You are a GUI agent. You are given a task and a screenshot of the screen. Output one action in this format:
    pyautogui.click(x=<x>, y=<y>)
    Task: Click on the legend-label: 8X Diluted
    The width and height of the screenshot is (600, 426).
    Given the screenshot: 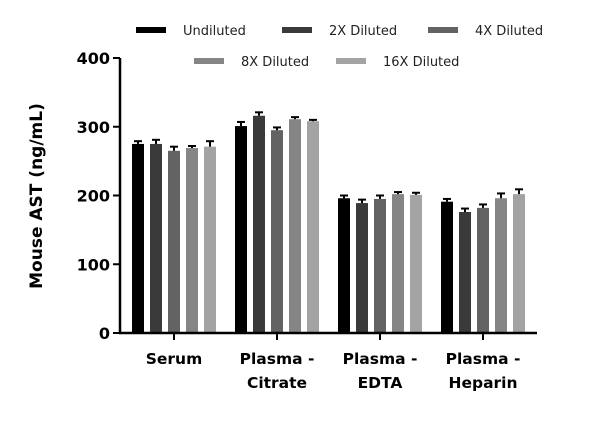 What is the action you would take?
    pyautogui.click(x=275, y=62)
    